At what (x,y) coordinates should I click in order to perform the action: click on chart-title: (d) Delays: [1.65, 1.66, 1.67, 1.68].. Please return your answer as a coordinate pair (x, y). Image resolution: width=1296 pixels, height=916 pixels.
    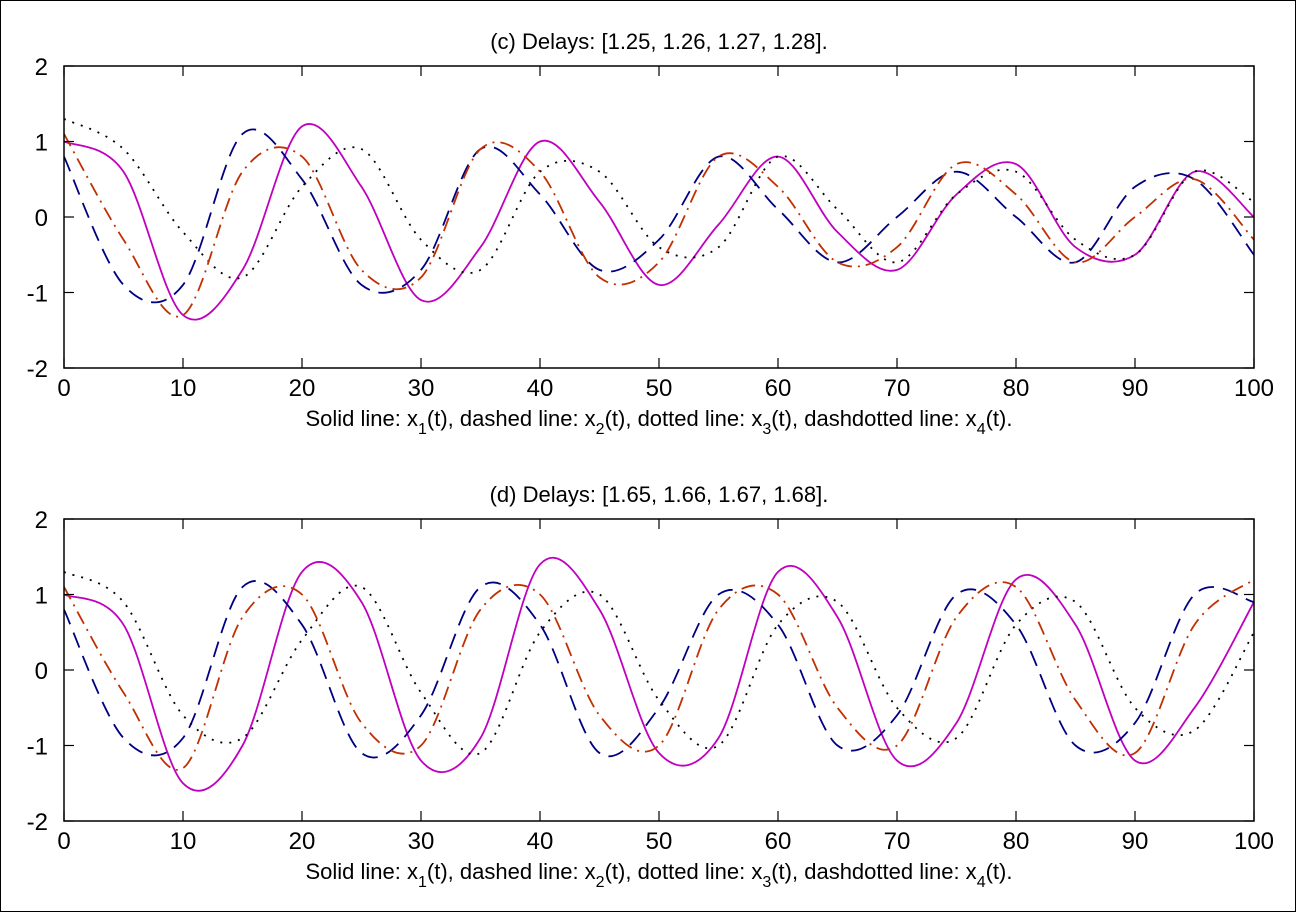
    Looking at the image, I should click on (659, 494).